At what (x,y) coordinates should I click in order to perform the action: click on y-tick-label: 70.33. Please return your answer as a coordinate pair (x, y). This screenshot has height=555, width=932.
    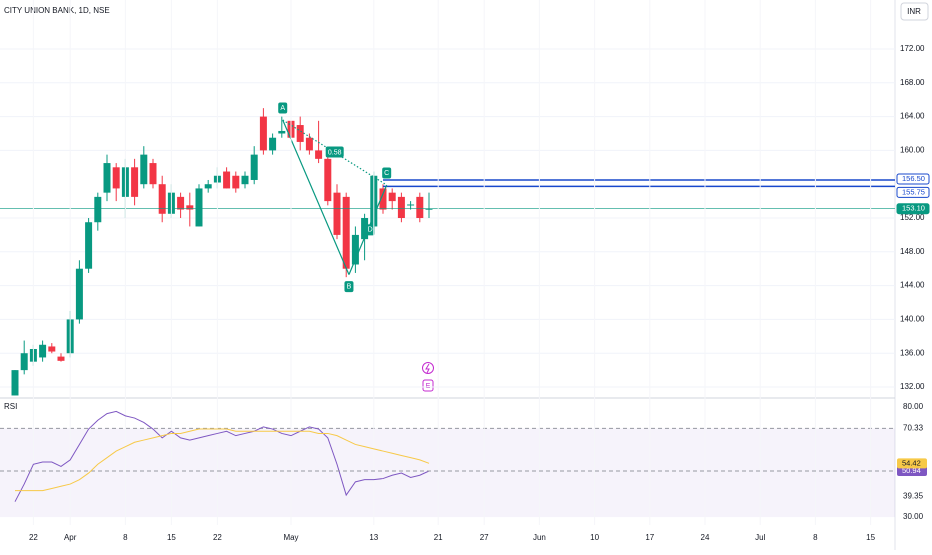
    Looking at the image, I should click on (913, 427).